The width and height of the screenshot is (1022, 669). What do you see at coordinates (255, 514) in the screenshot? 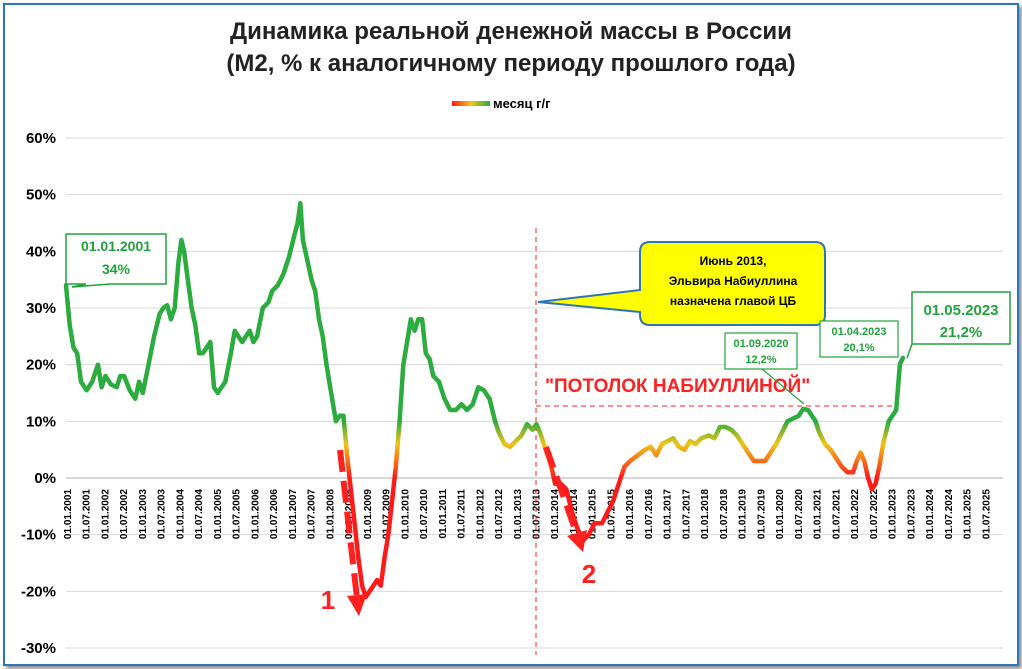
I see `x-tick-label: 01.01.2006` at bounding box center [255, 514].